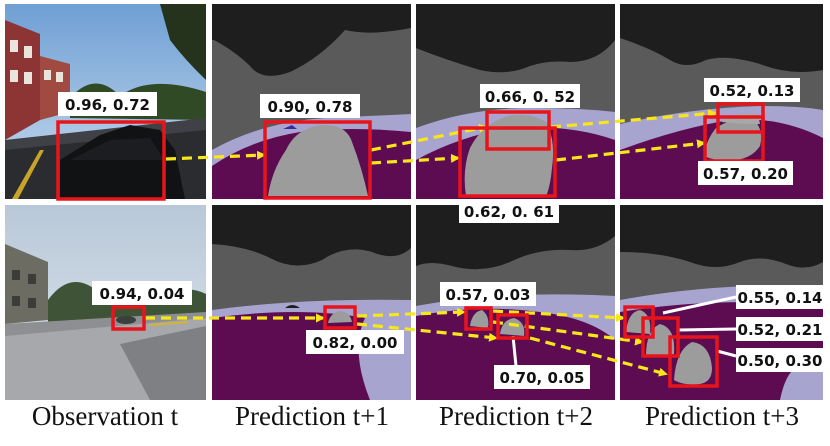  I want to click on bbox-t3-1-bottom, so click(639, 322).